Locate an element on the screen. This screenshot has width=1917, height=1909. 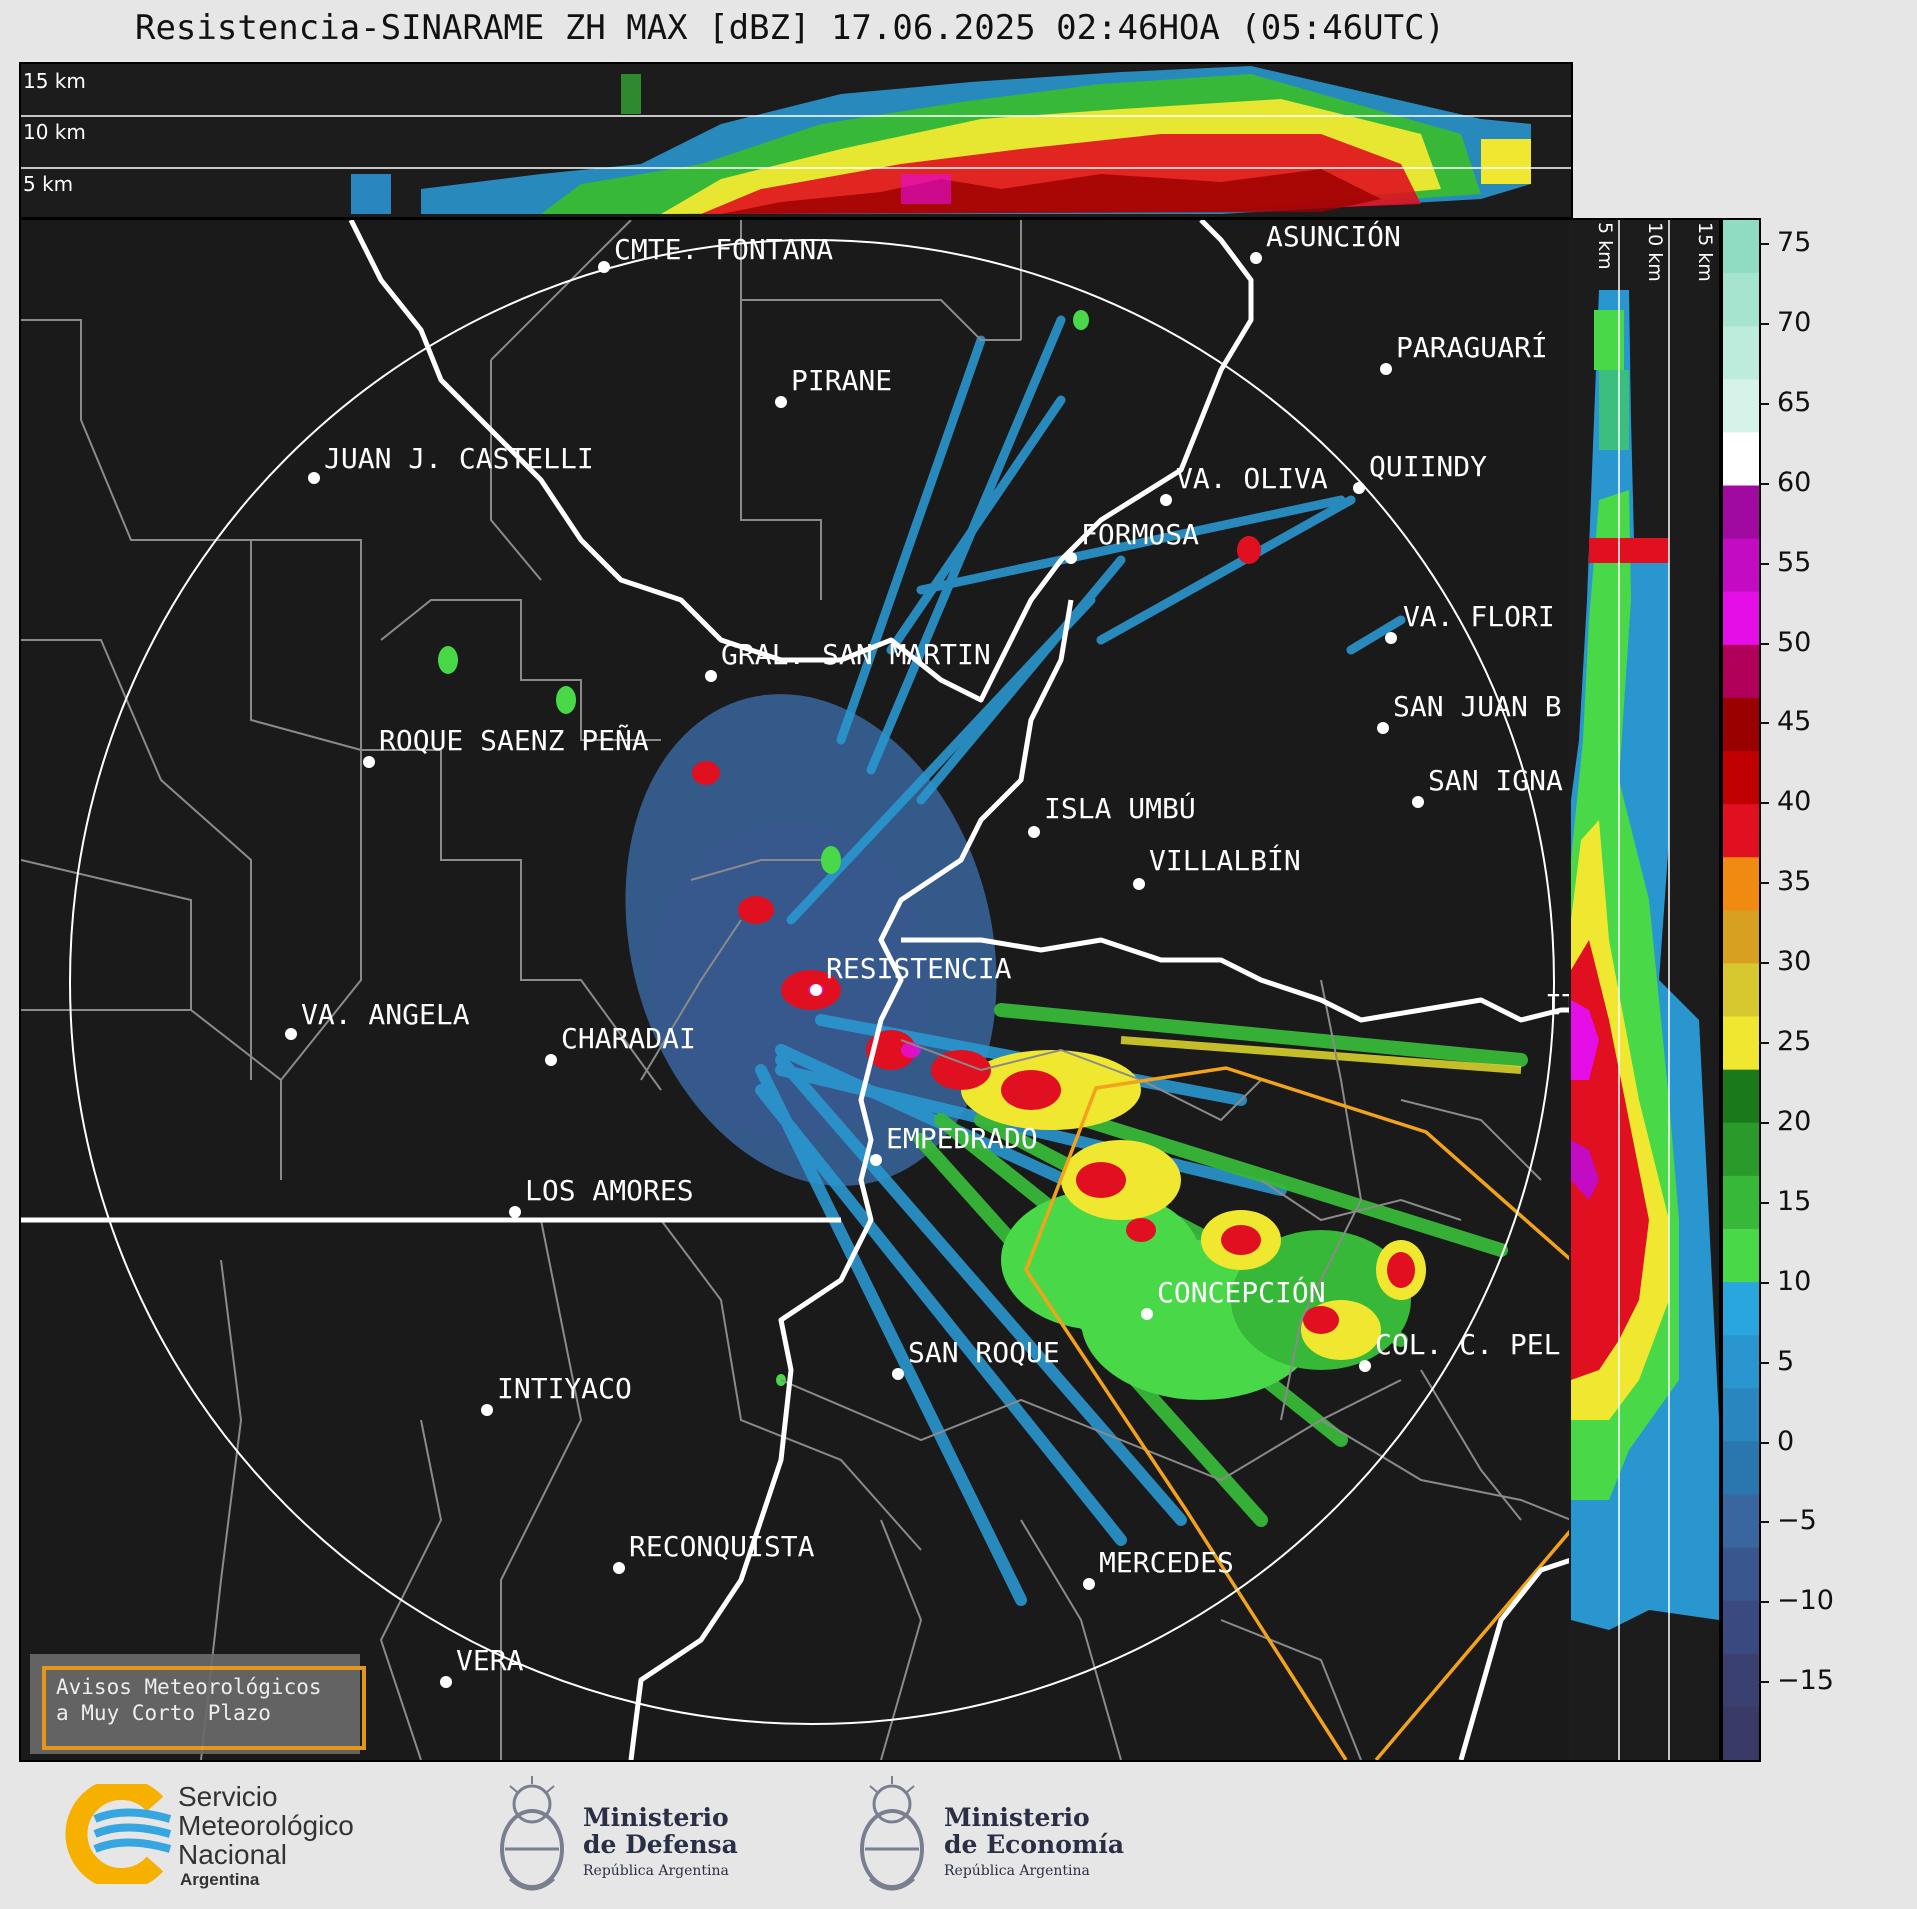
warning-legend-line1: Avisos Meteorológicos is located at coordinates (189, 1687).